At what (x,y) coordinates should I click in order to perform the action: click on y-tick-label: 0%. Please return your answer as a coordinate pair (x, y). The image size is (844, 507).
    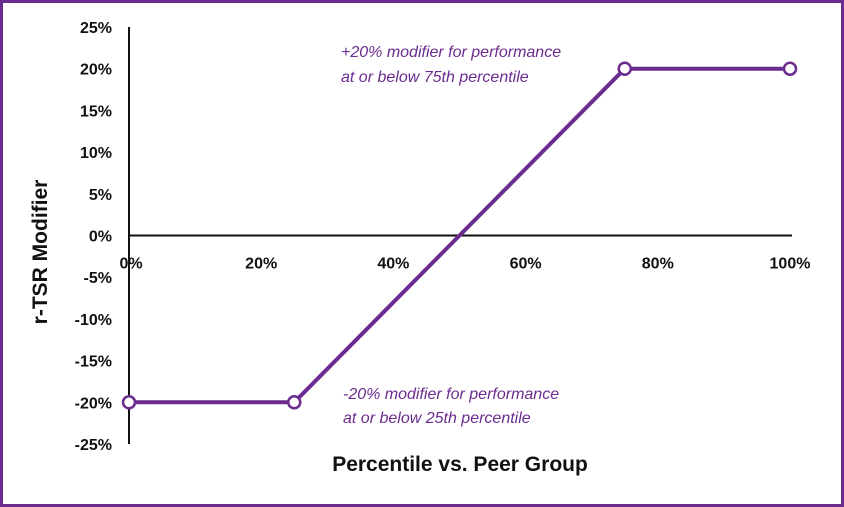
    Looking at the image, I should click on (100, 237).